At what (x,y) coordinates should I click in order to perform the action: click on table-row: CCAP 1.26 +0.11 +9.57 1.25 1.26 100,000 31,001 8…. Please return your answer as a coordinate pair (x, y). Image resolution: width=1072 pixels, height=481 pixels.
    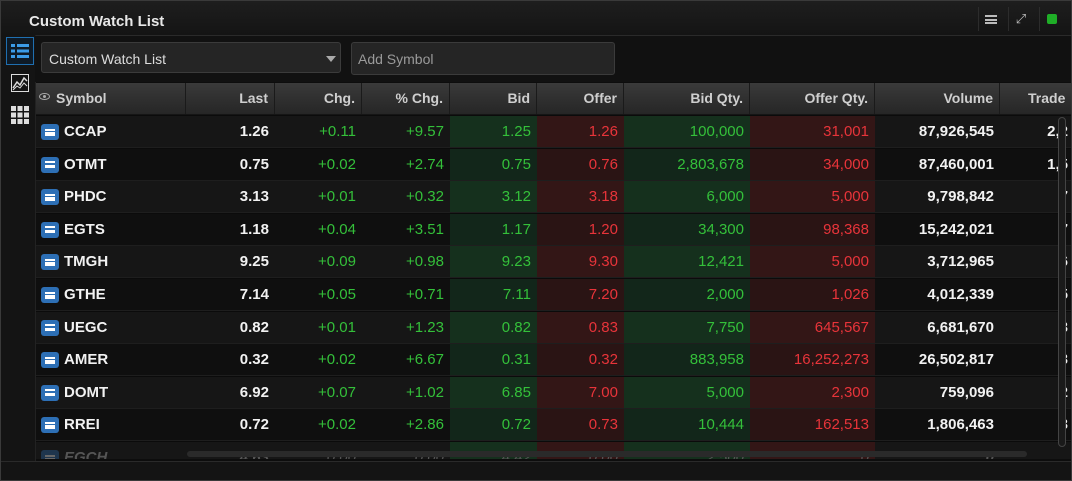
    Looking at the image, I should click on (553, 132).